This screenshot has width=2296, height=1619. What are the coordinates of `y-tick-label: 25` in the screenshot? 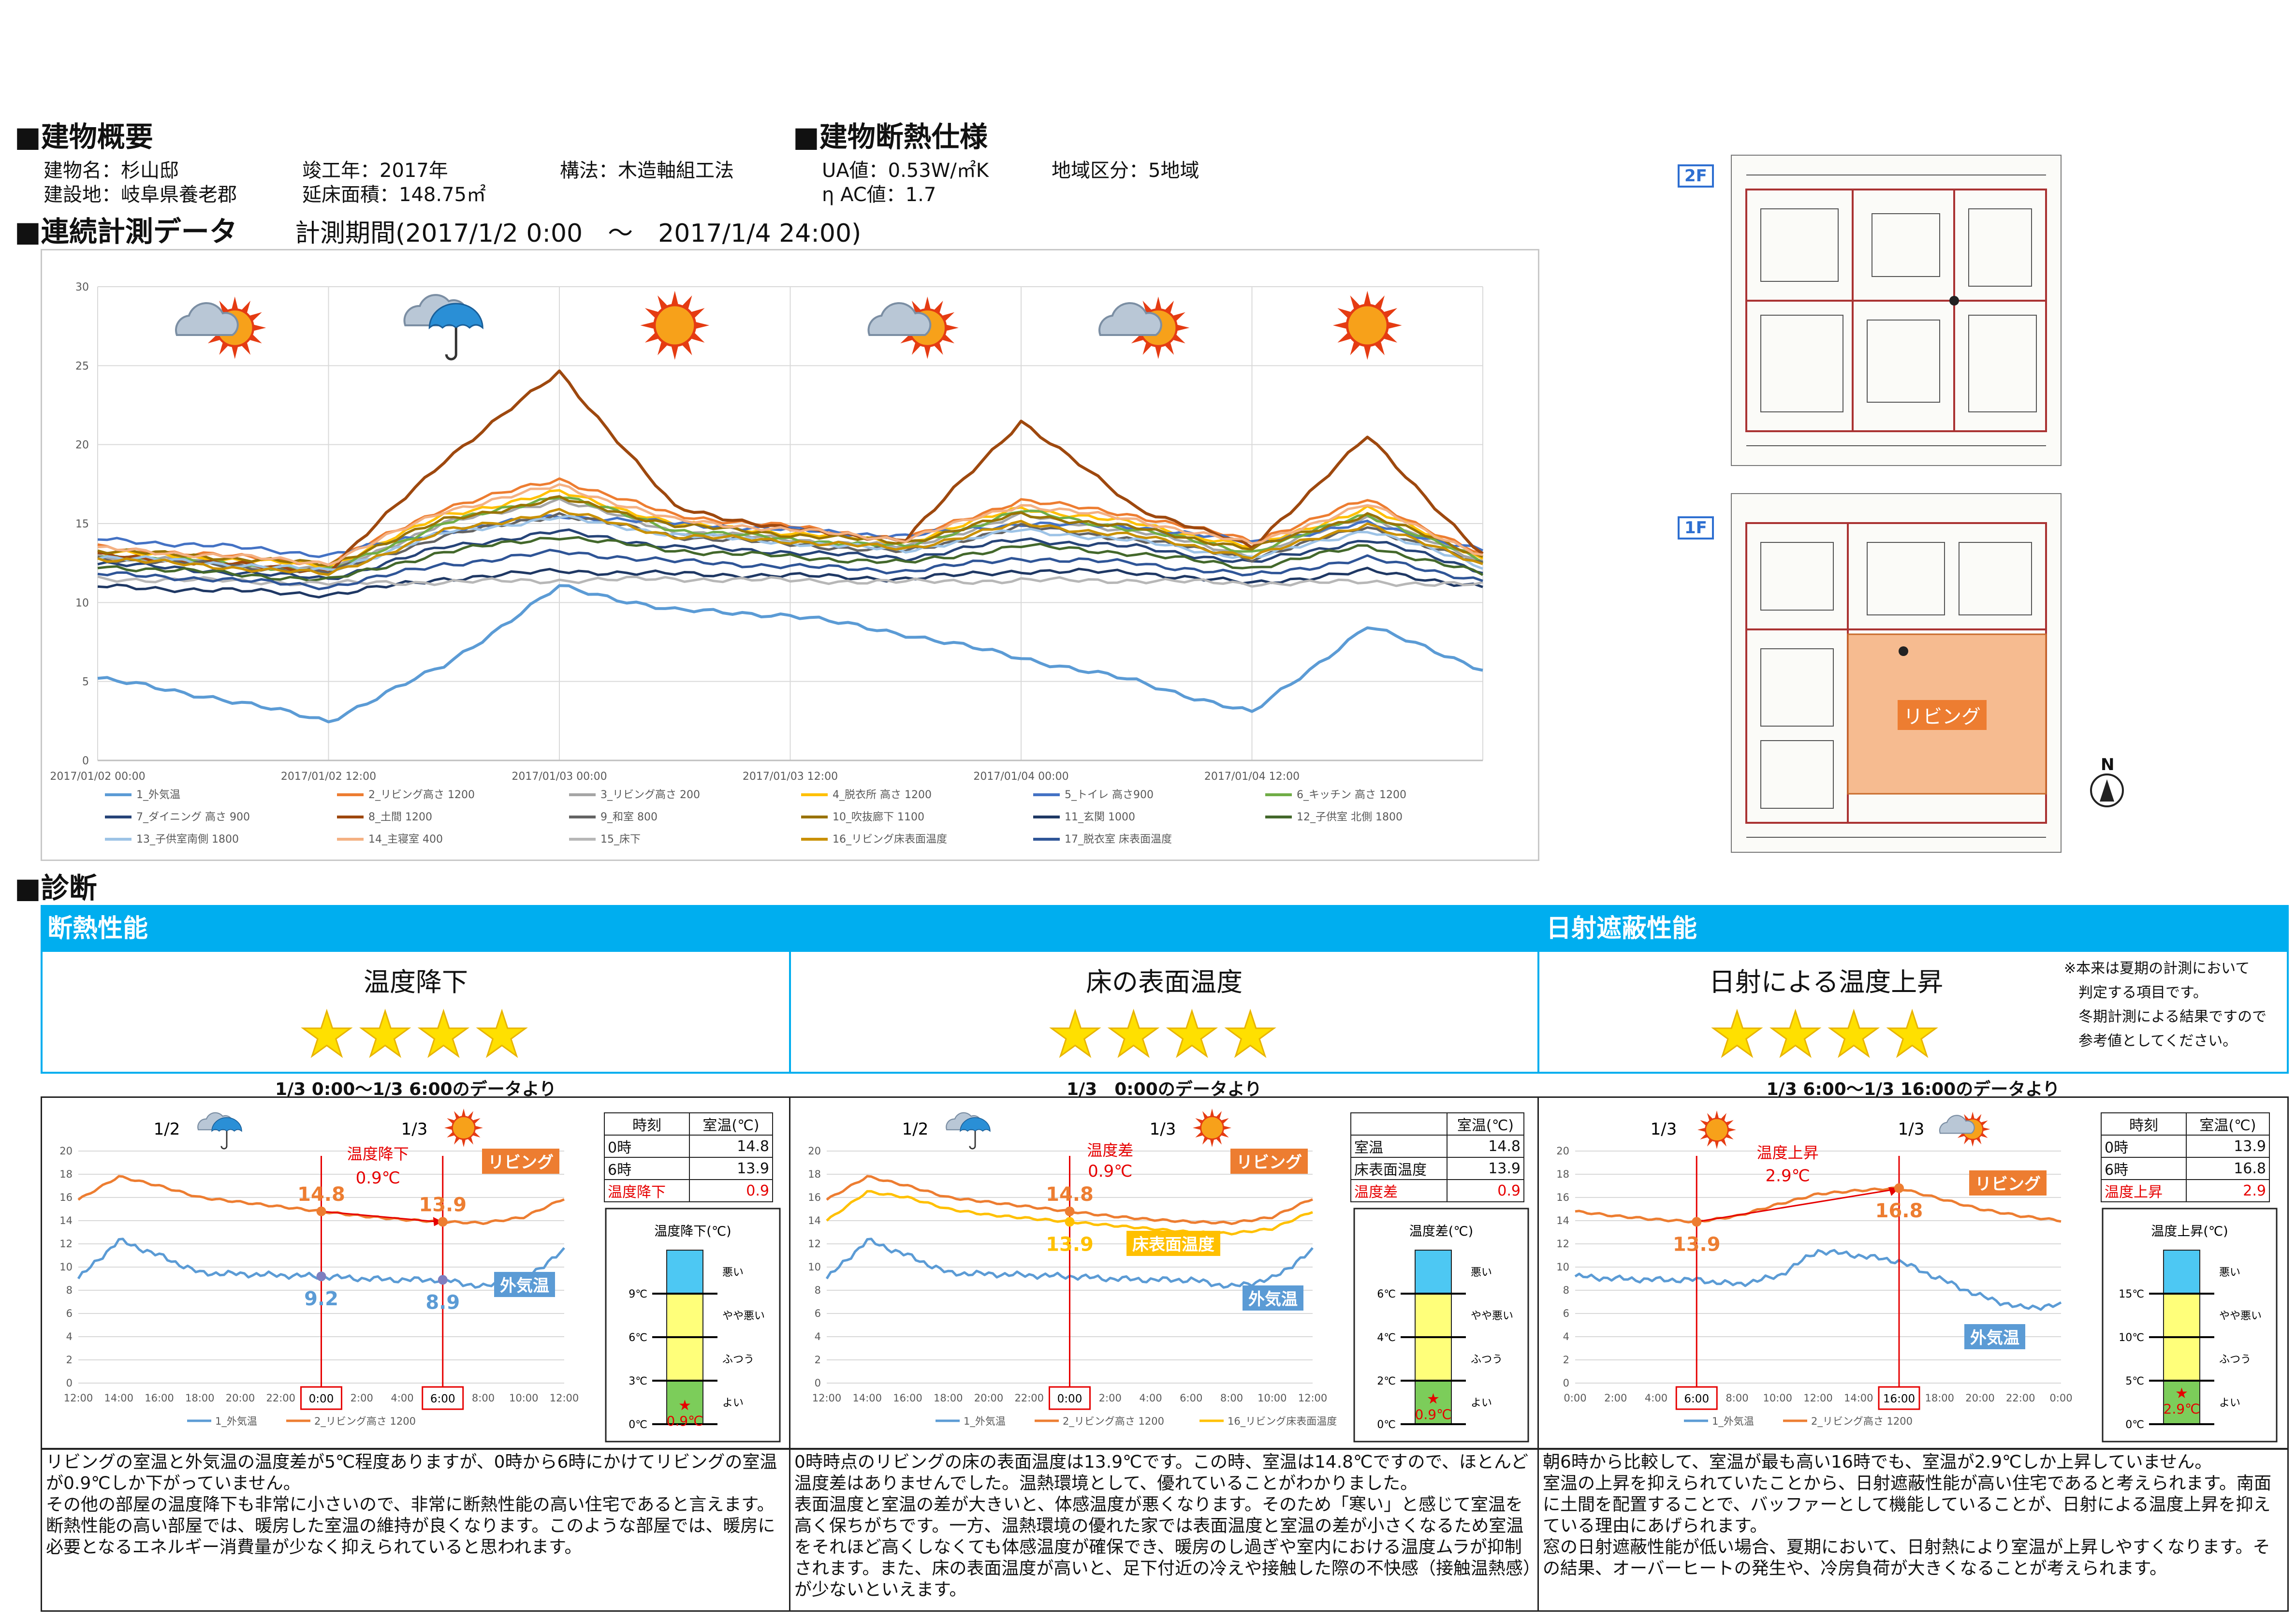 It's located at (82, 366).